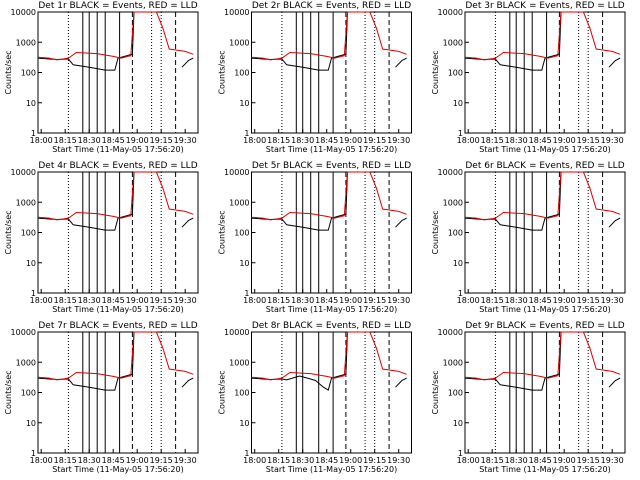 Image resolution: width=640 pixels, height=480 pixels. I want to click on chart-title: Det 9r BLACK = Events, RED = LLD, so click(544, 326).